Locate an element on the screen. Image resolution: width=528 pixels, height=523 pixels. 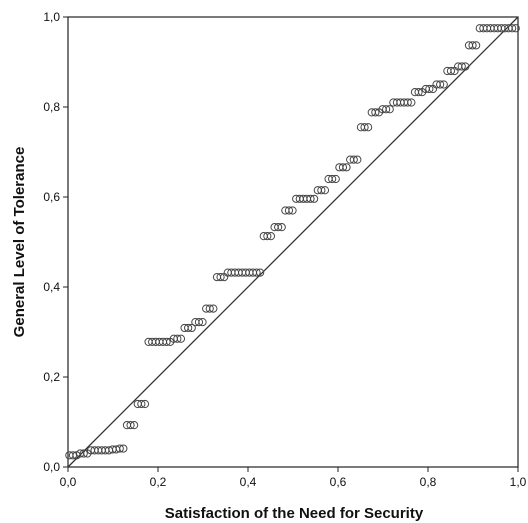
x-tick-label: 0,8 is located at coordinates (428, 482).